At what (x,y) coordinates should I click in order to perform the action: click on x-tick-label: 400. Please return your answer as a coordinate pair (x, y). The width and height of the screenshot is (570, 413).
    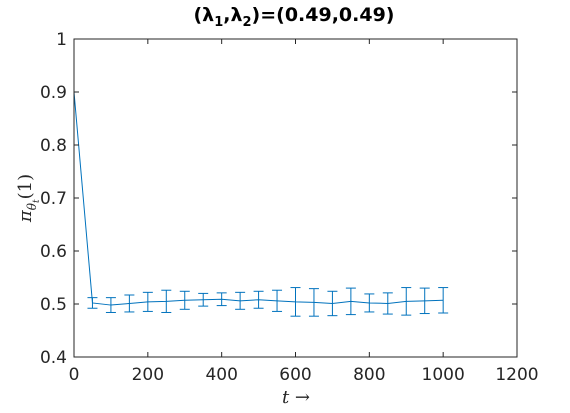
    Looking at the image, I should click on (221, 375).